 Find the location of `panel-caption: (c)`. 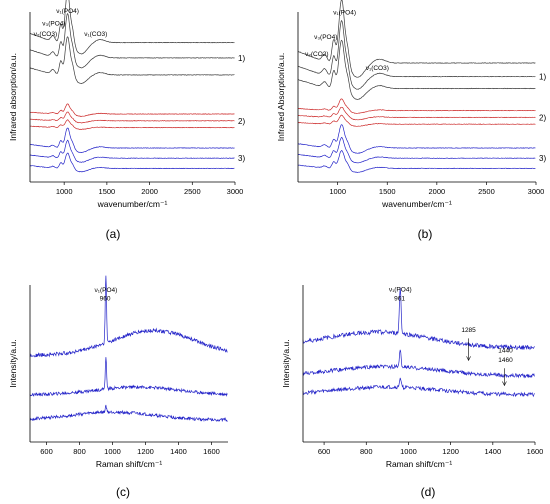

panel-caption: (c) is located at coordinates (123, 492).